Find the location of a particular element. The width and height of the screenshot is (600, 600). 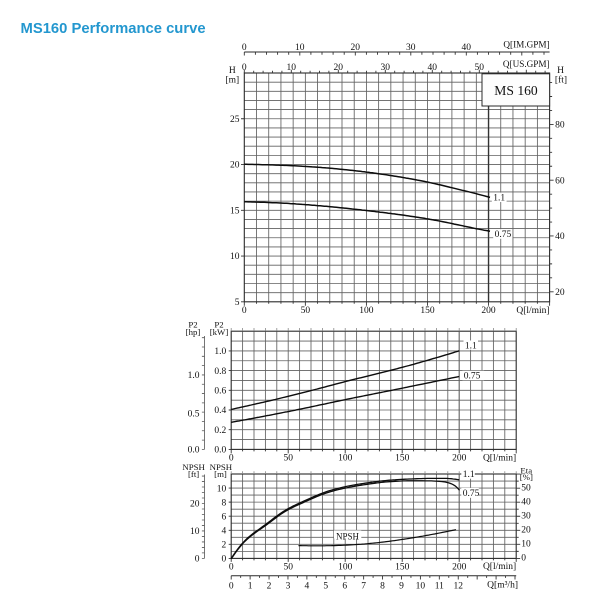

svg-text: 0.2 is located at coordinates (220, 431).